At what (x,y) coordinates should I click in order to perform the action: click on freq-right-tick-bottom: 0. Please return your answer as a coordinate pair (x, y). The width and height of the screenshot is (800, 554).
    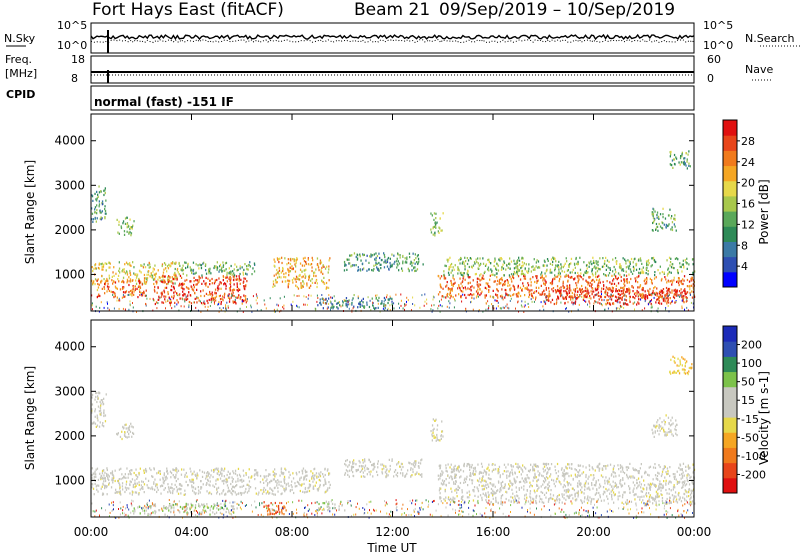
    Looking at the image, I should click on (710, 78).